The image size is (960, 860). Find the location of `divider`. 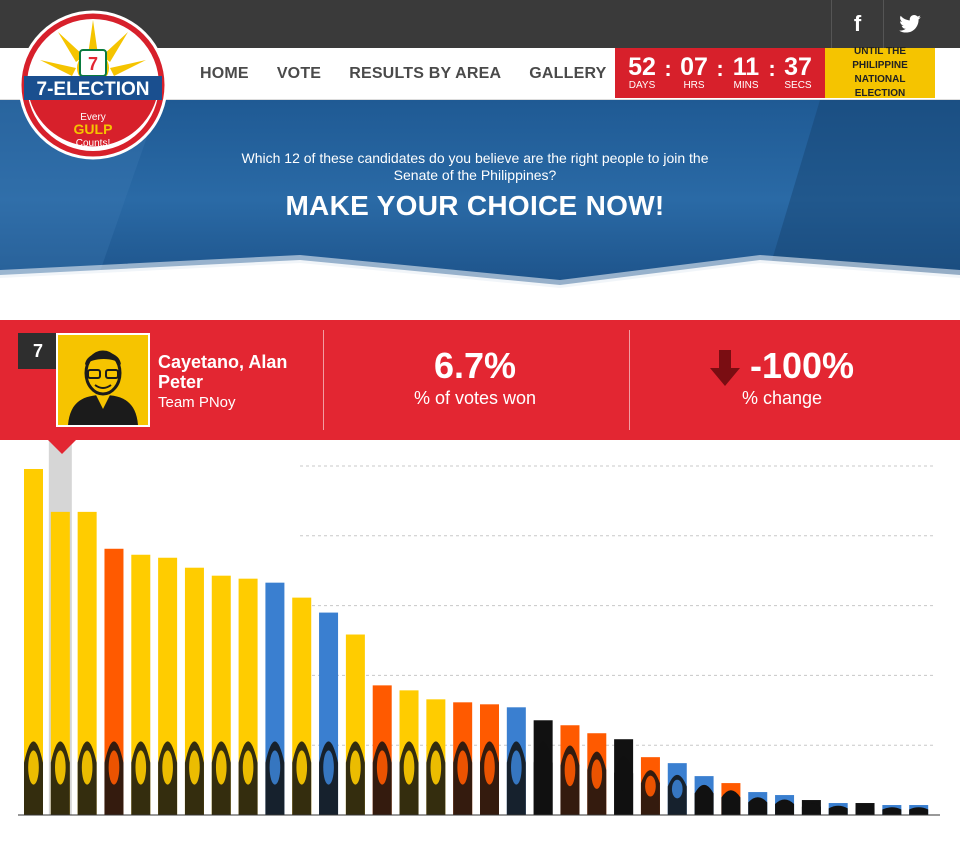

divider is located at coordinates (323, 380).